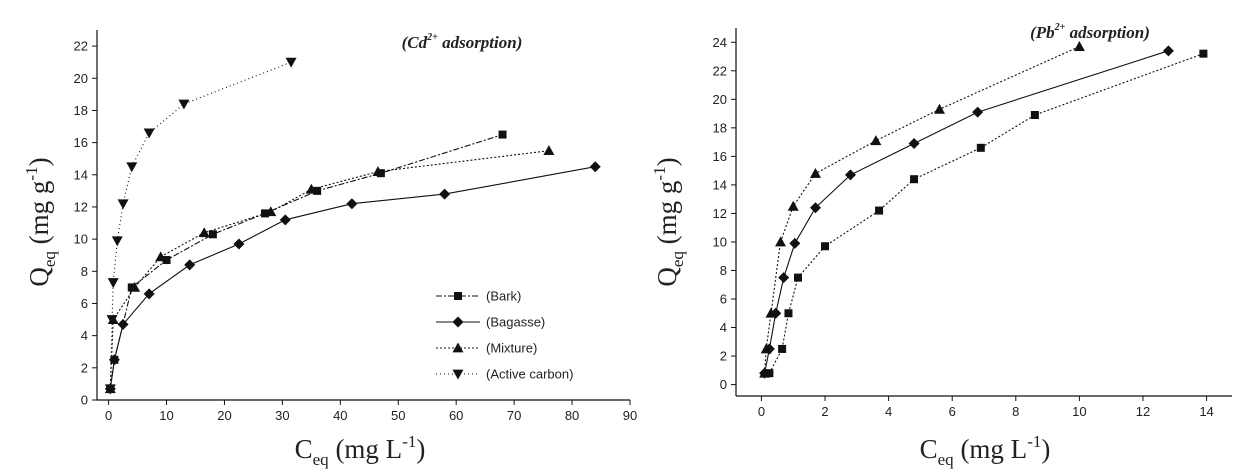 The height and width of the screenshot is (474, 1251). Describe the element at coordinates (677, 259) in the screenshot. I see `y-label-sub: eq` at that location.